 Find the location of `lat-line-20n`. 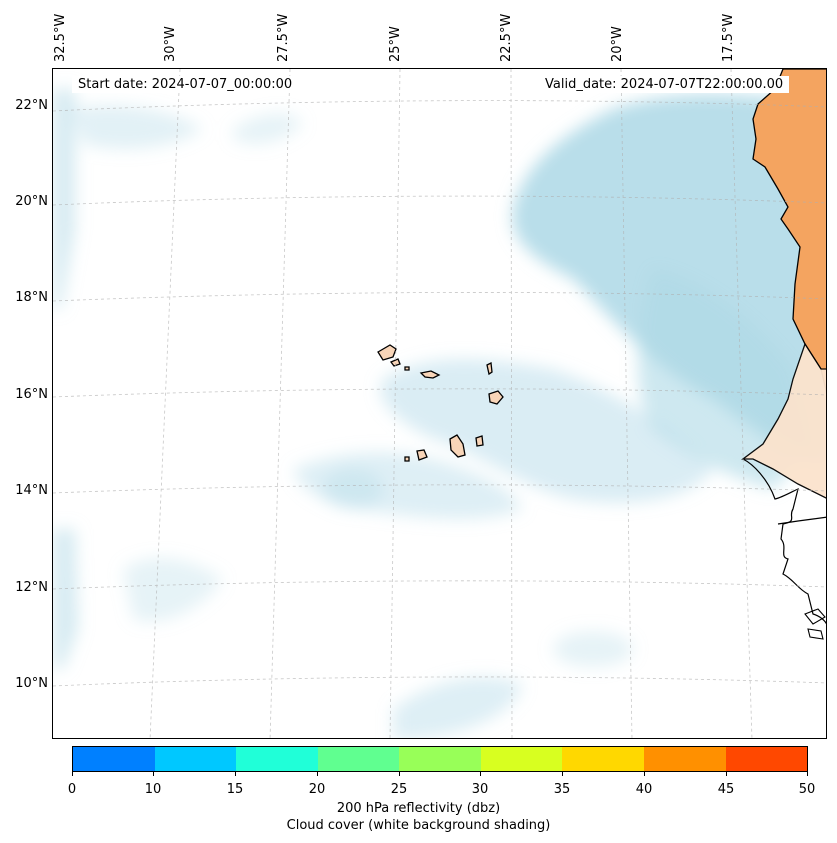

lat-line-20n is located at coordinates (439, 200).